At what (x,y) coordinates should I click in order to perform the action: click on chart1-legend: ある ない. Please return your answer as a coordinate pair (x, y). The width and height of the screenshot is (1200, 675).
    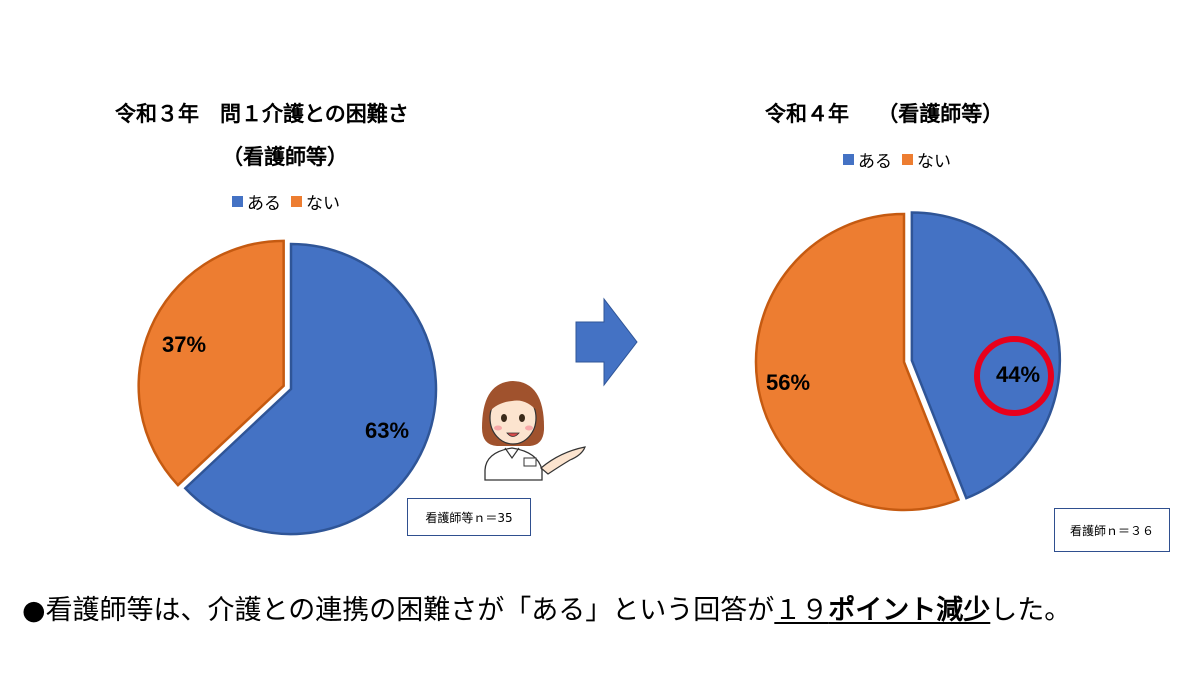
    Looking at the image, I should click on (291, 201).